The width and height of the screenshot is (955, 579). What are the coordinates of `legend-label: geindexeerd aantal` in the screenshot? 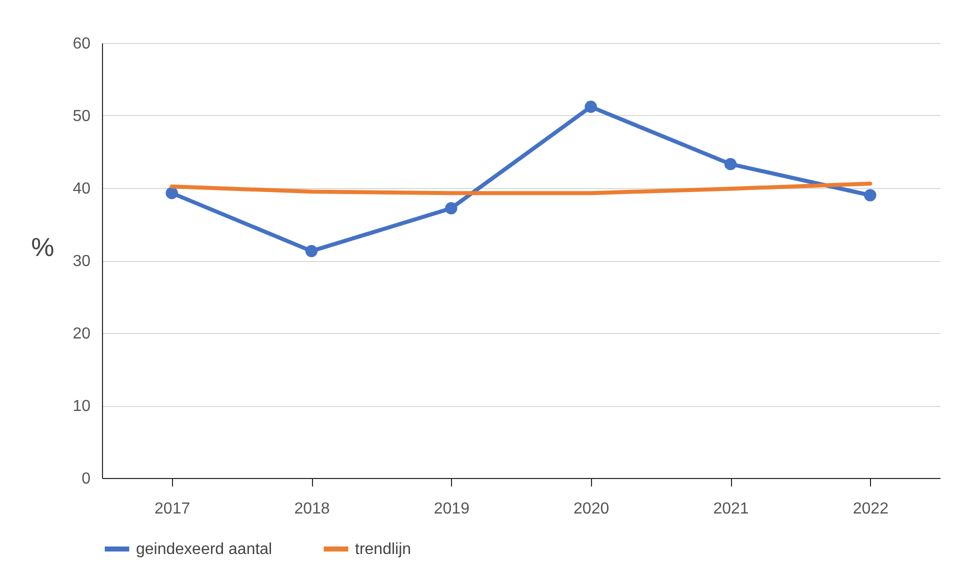 It's located at (204, 549).